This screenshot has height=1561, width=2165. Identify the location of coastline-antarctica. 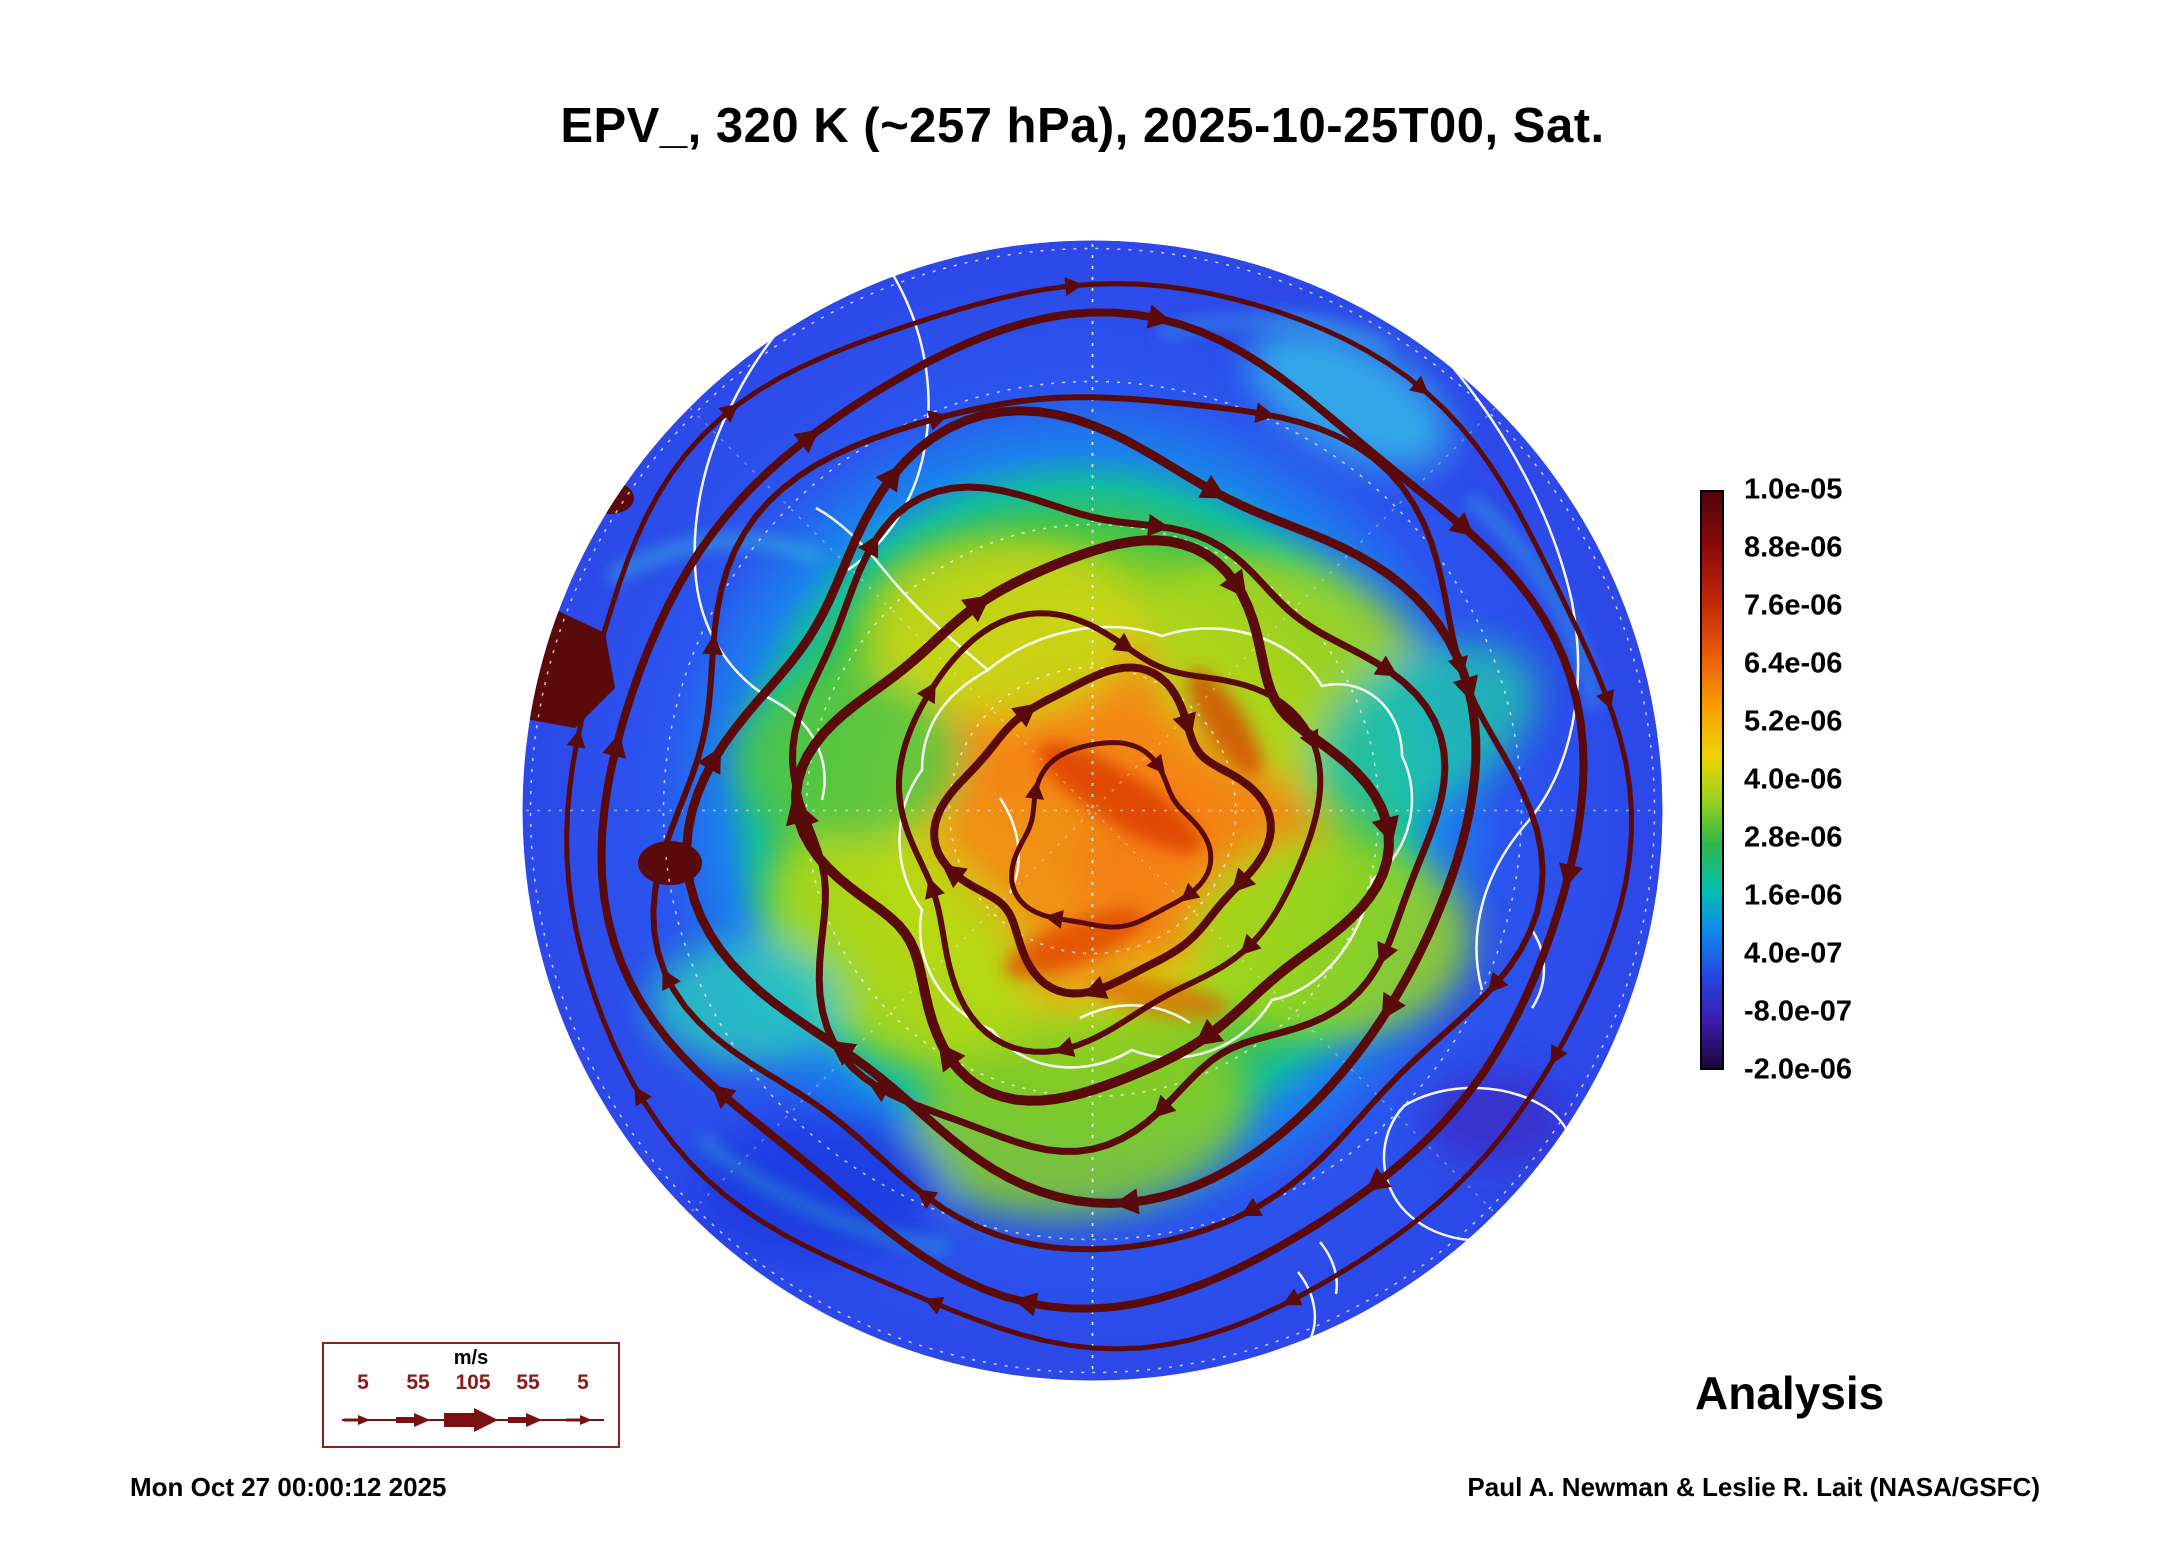
(1156, 847).